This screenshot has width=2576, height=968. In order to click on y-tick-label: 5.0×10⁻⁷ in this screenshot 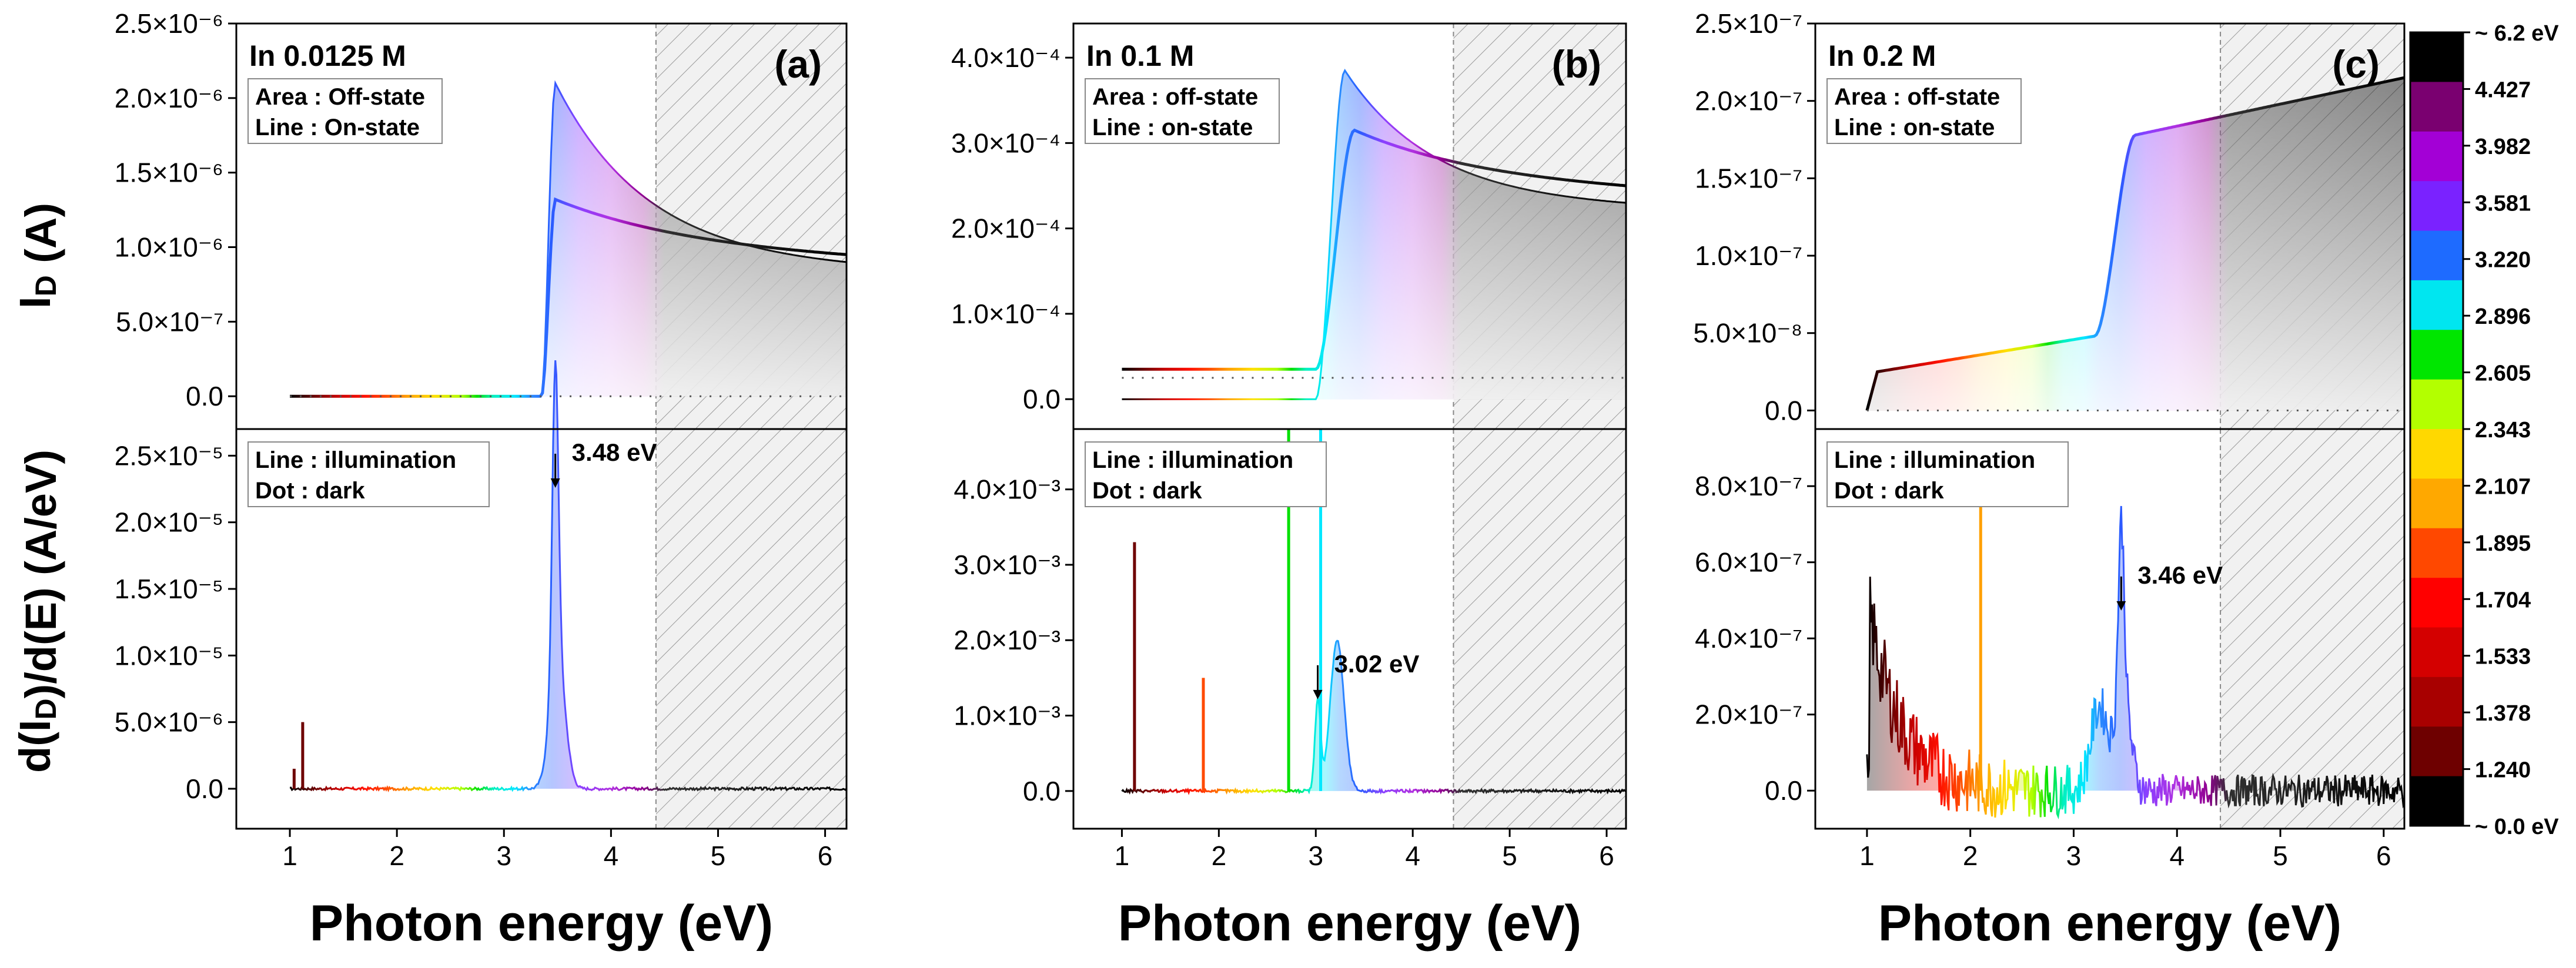, I will do `click(169, 321)`.